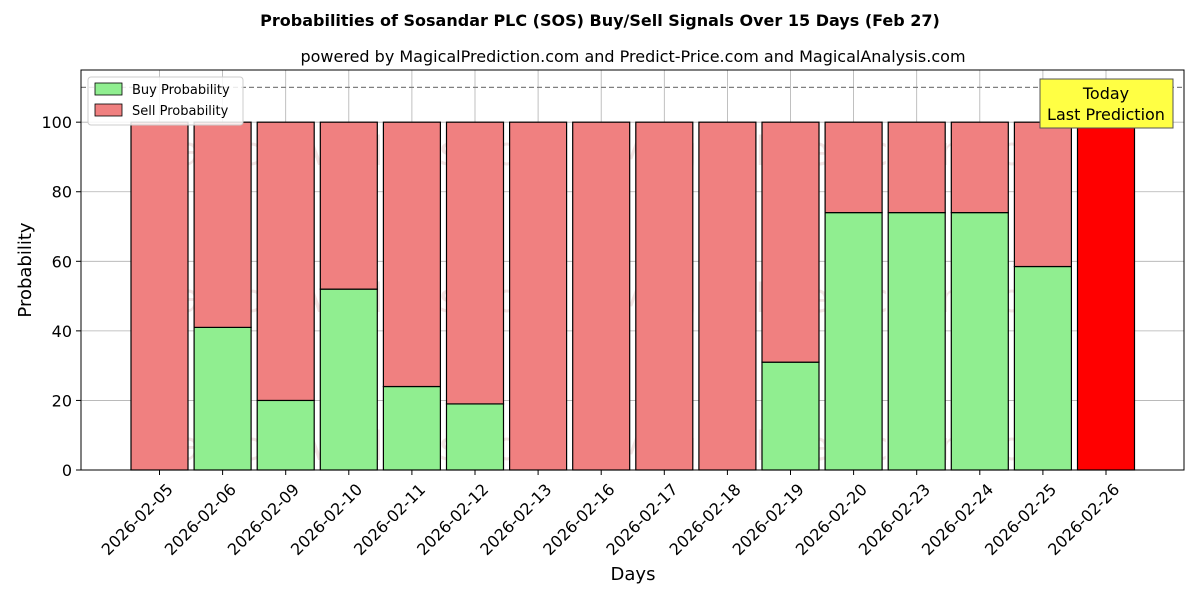 Image resolution: width=1200 pixels, height=600 pixels. What do you see at coordinates (62, 261) in the screenshot?
I see `y-tick-label: 60` at bounding box center [62, 261].